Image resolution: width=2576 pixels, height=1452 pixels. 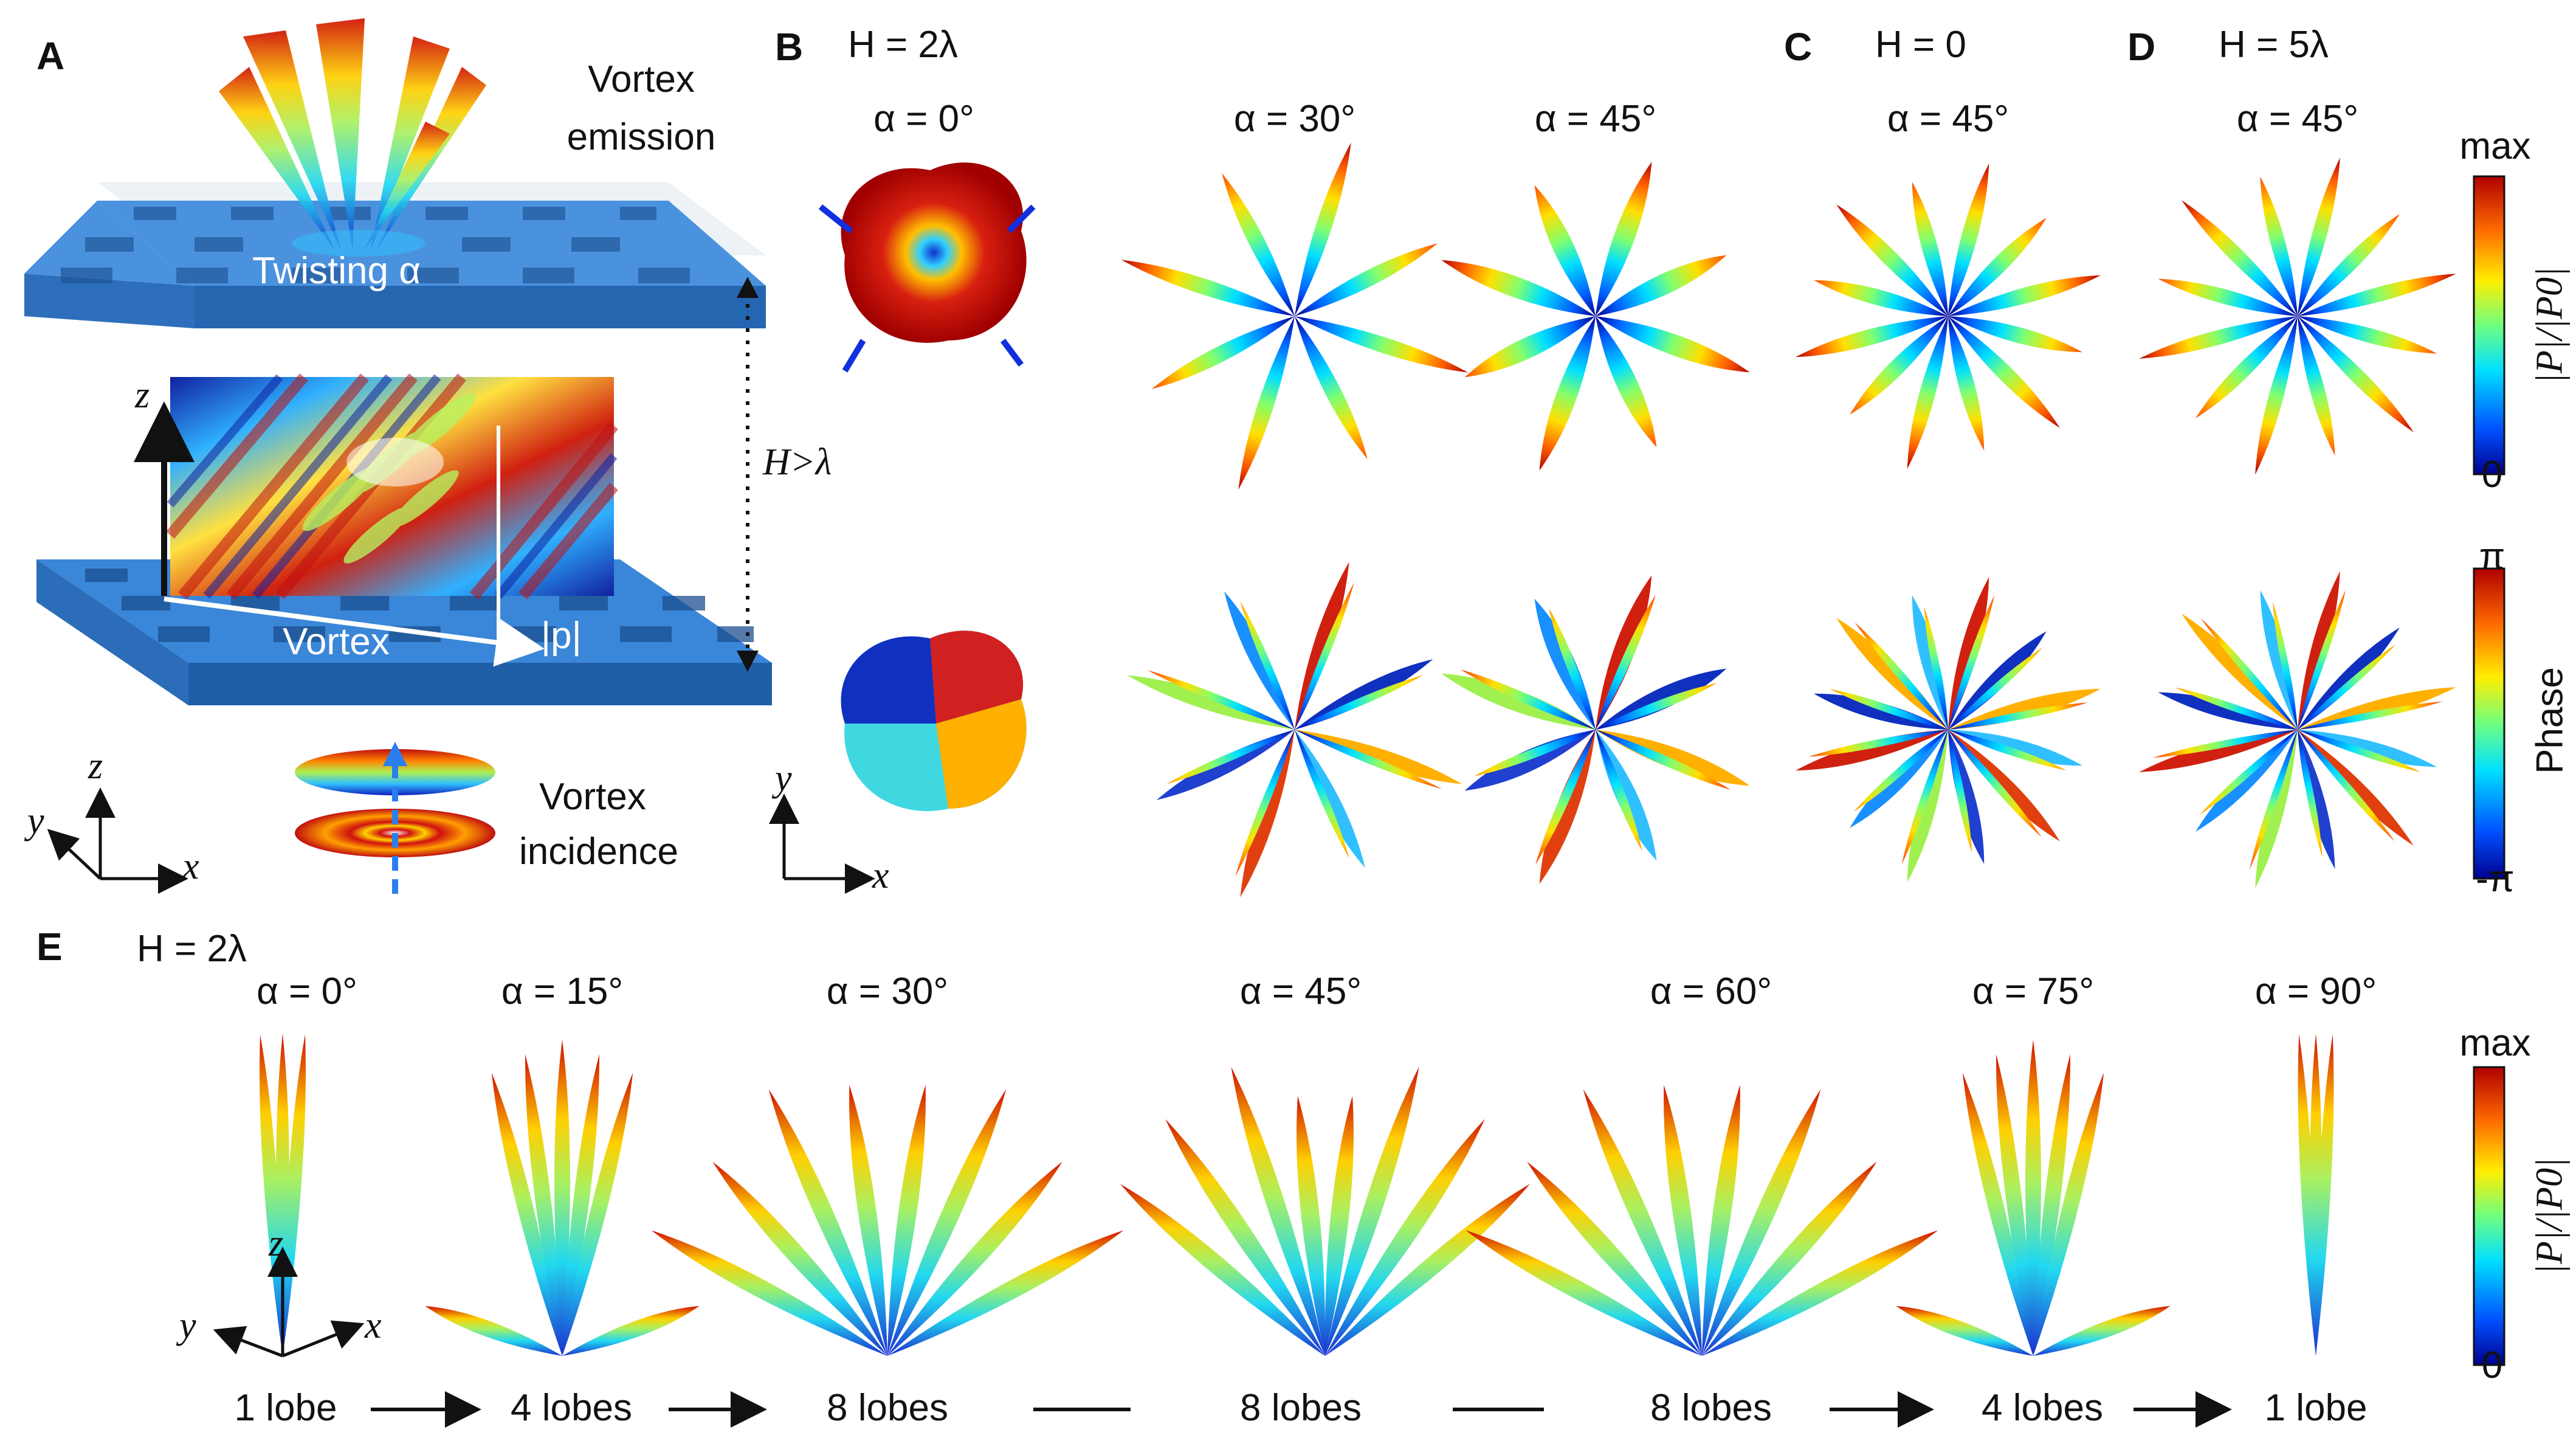 What do you see at coordinates (1799, 47) in the screenshot?
I see `panel-label-c: C` at bounding box center [1799, 47].